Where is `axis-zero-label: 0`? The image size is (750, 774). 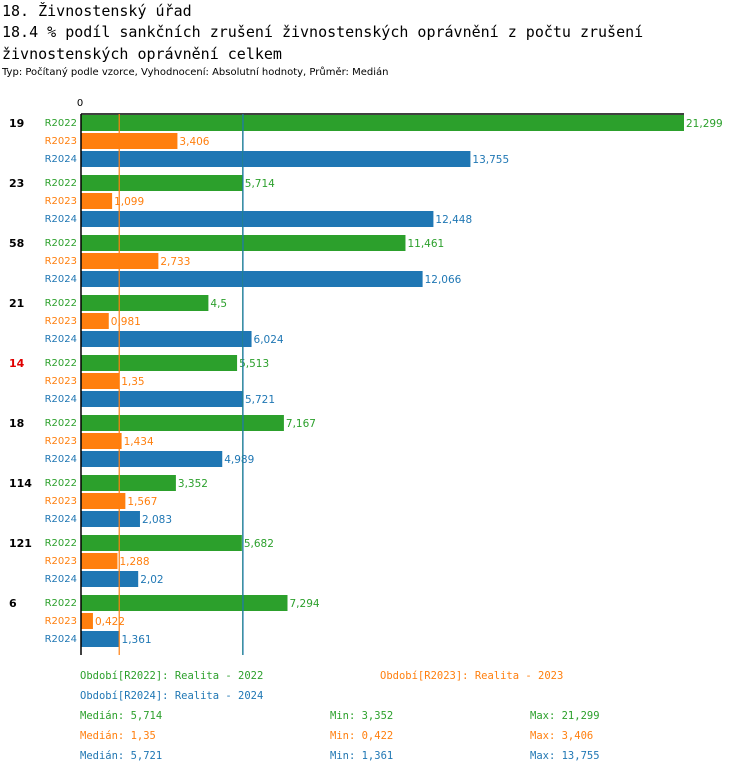 axis-zero-label: 0 is located at coordinates (80, 103).